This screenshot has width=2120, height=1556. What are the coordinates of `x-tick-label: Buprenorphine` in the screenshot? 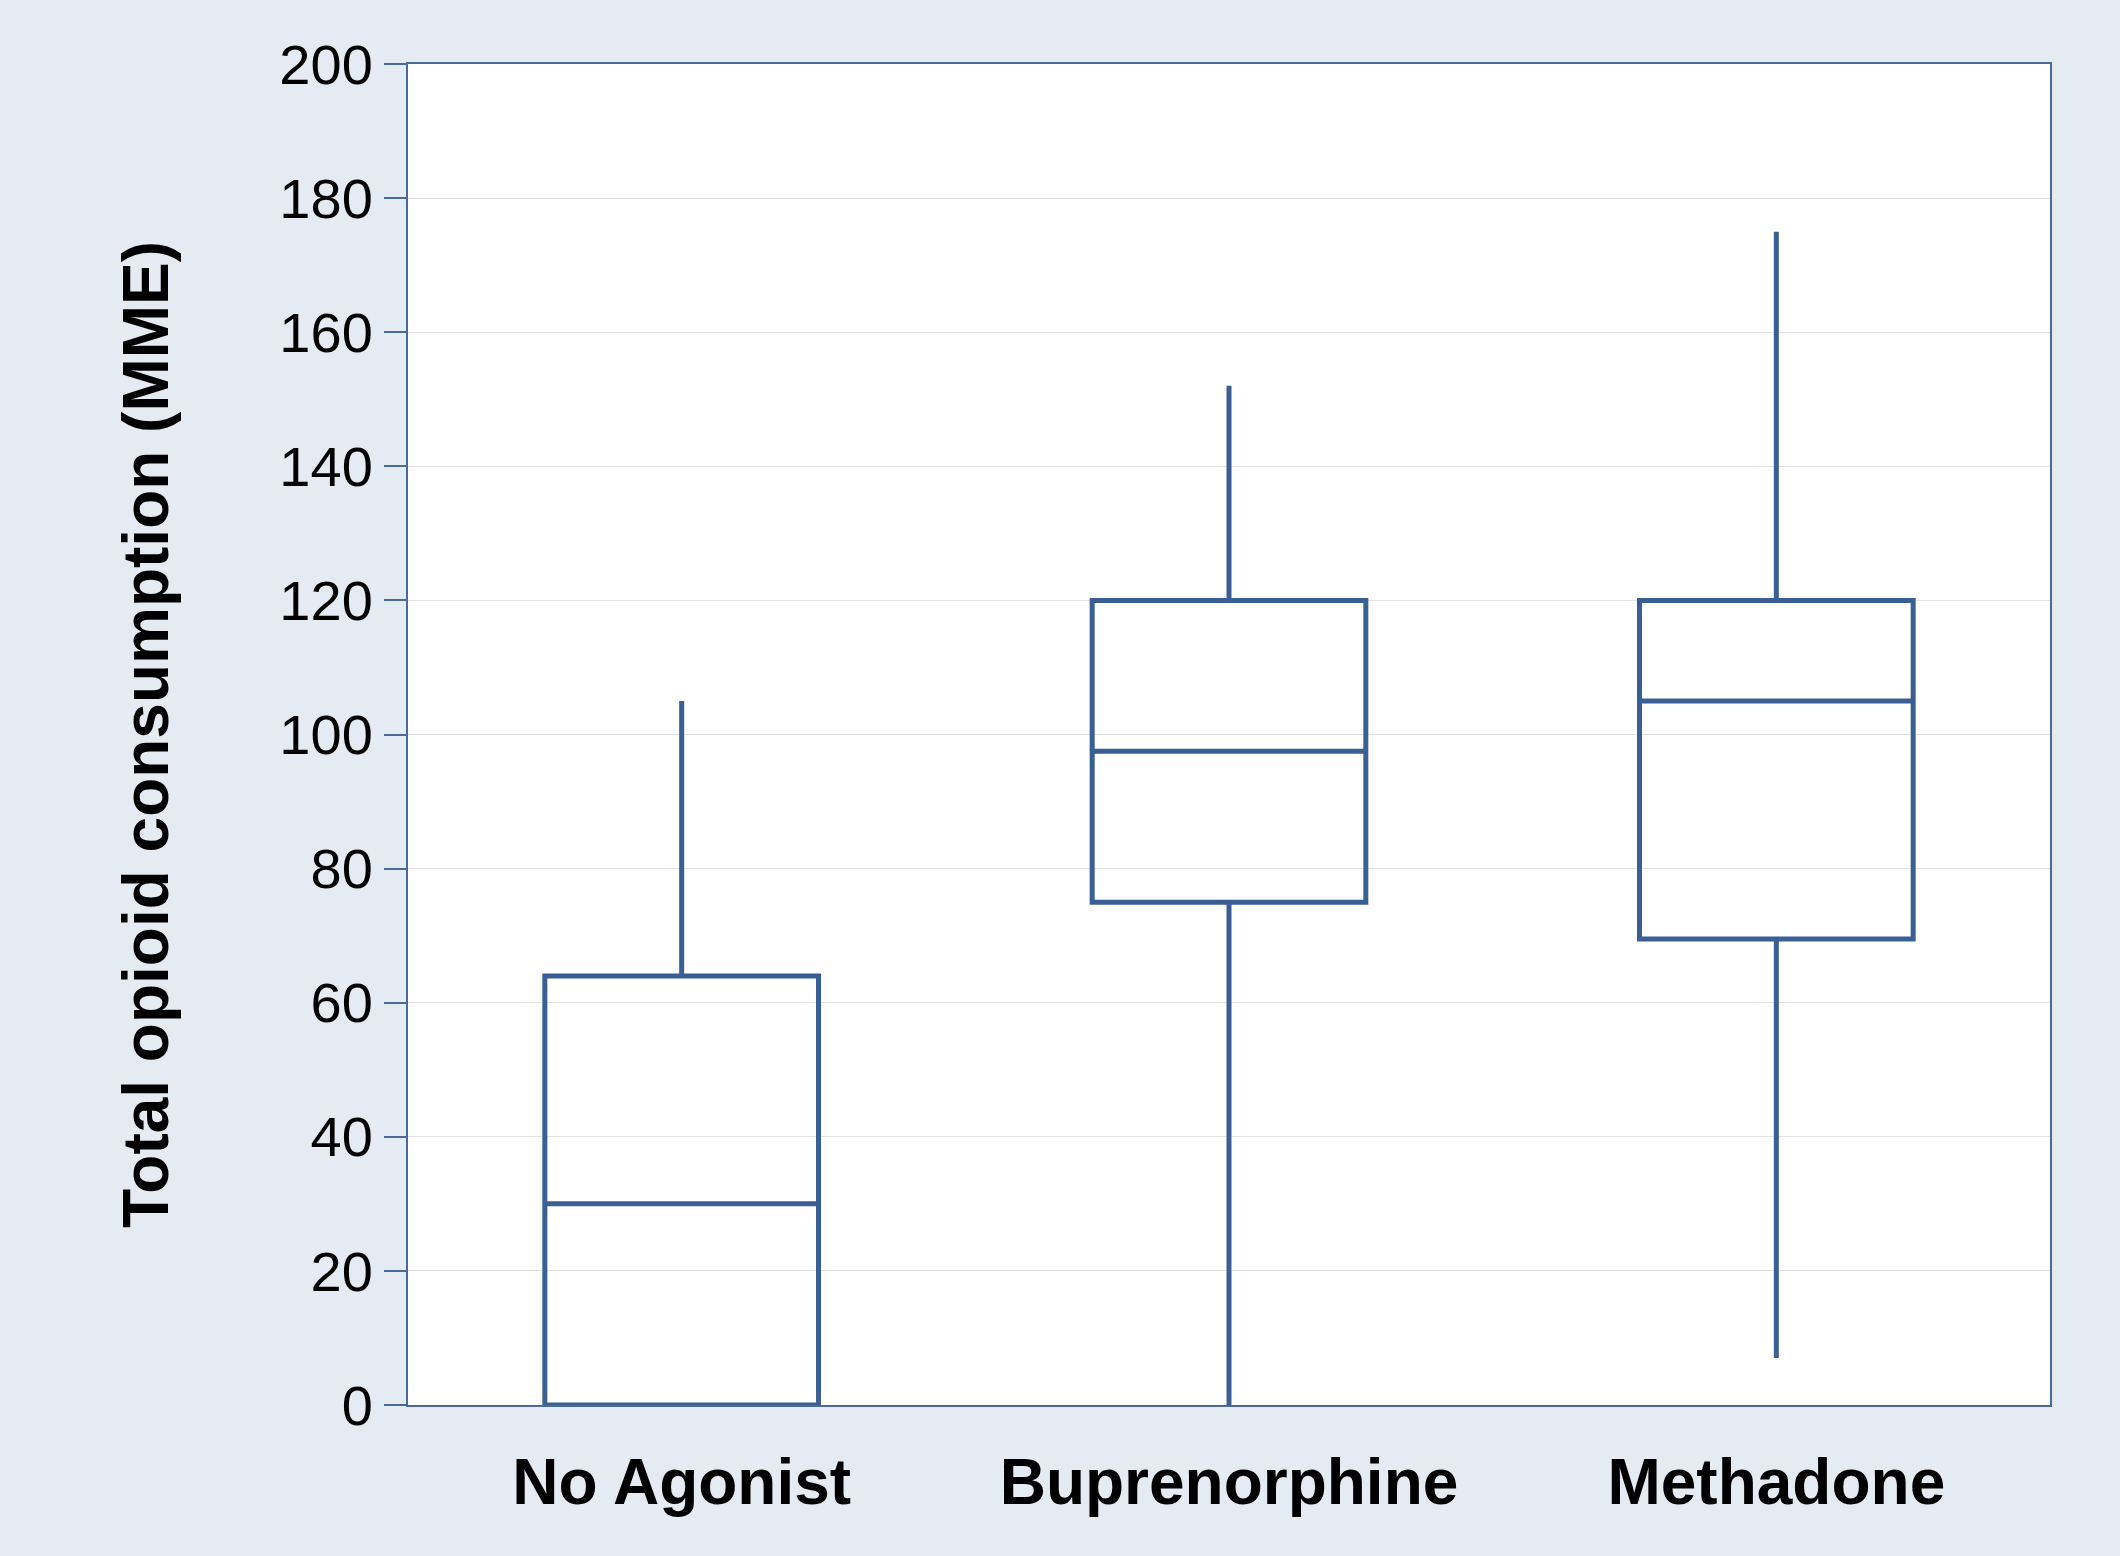 It's located at (1229, 1481).